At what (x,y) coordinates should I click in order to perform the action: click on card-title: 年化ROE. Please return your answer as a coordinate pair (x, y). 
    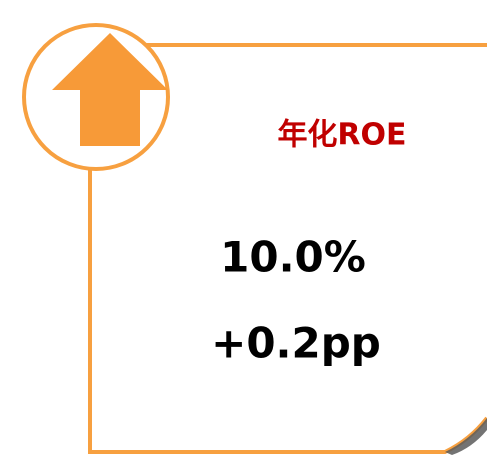
    Looking at the image, I should click on (341, 135).